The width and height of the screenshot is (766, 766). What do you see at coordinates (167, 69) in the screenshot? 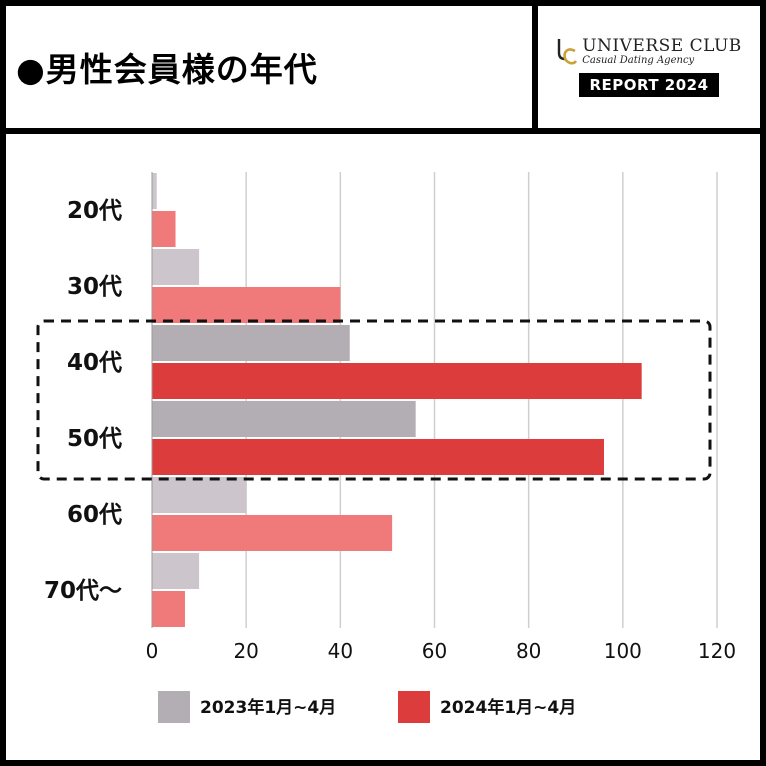
I see `page-title: ●男性会員様の年代` at bounding box center [167, 69].